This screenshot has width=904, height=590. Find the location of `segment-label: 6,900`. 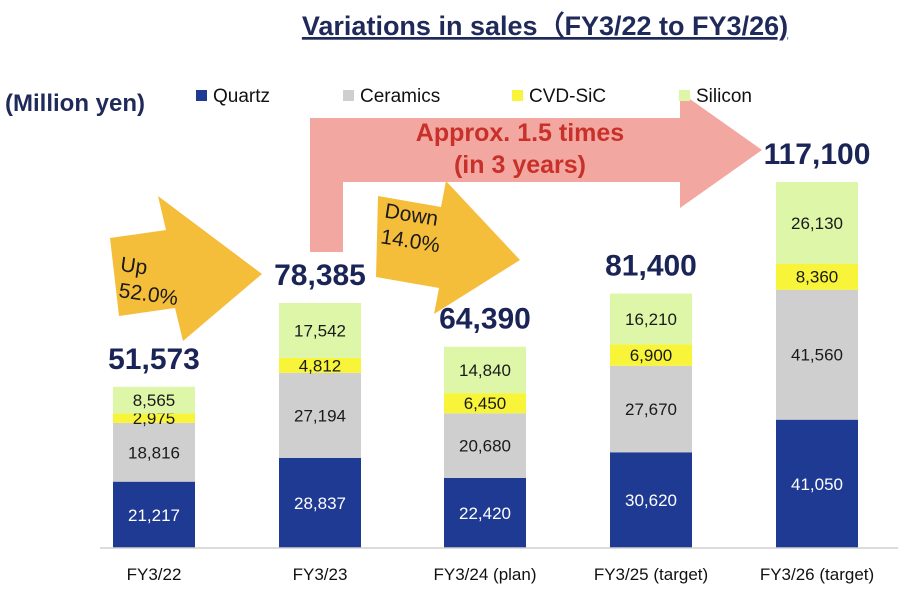

segment-label: 6,900 is located at coordinates (651, 355).